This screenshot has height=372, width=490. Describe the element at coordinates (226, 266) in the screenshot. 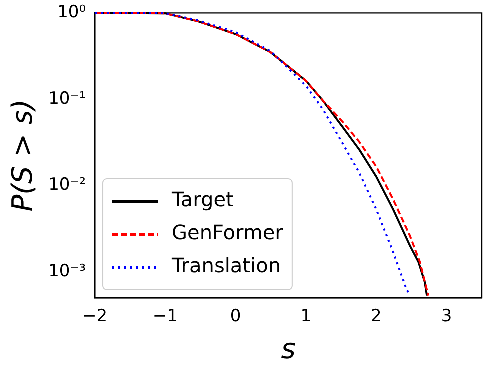

I see `legend-label: Translation` at that location.